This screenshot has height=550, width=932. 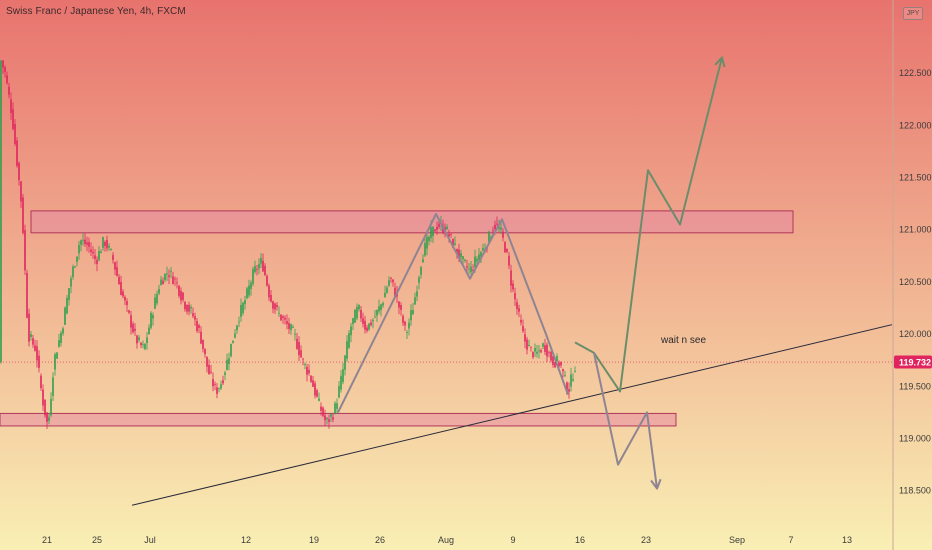 I want to click on projection-down-path, so click(x=625, y=420).